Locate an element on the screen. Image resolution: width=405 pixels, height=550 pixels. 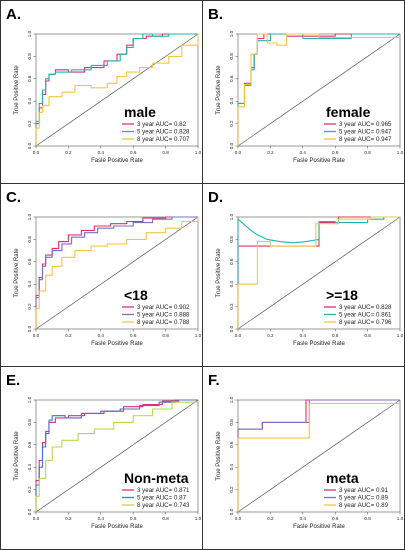
panel-letter: C. is located at coordinates (13, 197).